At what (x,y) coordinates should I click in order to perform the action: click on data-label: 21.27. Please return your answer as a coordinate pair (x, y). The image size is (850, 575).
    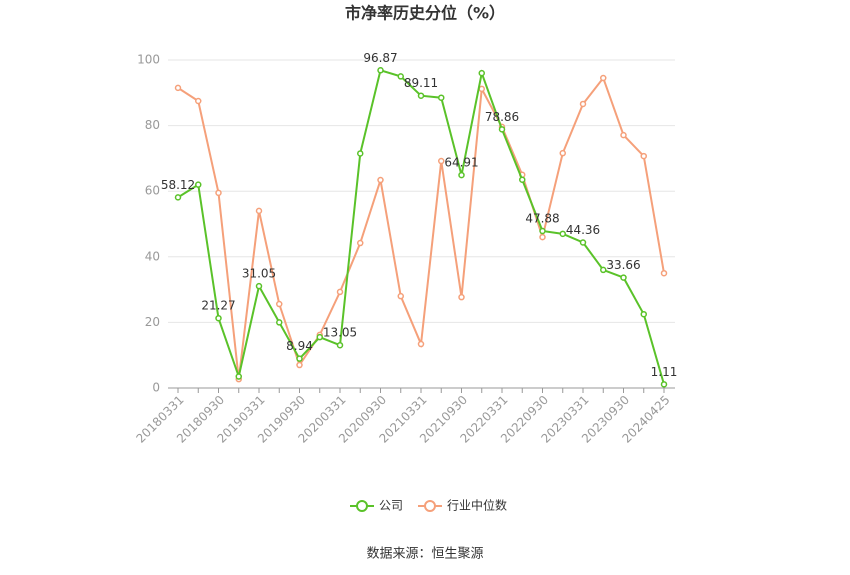
    Looking at the image, I should click on (218, 306).